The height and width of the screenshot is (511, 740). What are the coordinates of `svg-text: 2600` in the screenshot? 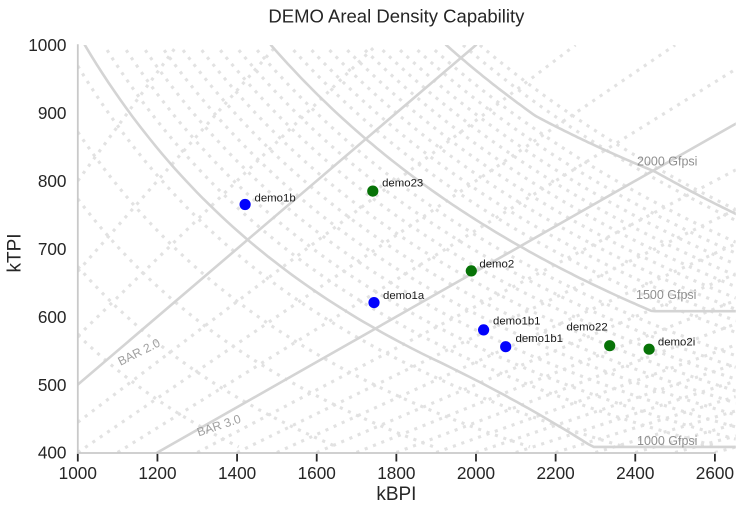 It's located at (715, 473).